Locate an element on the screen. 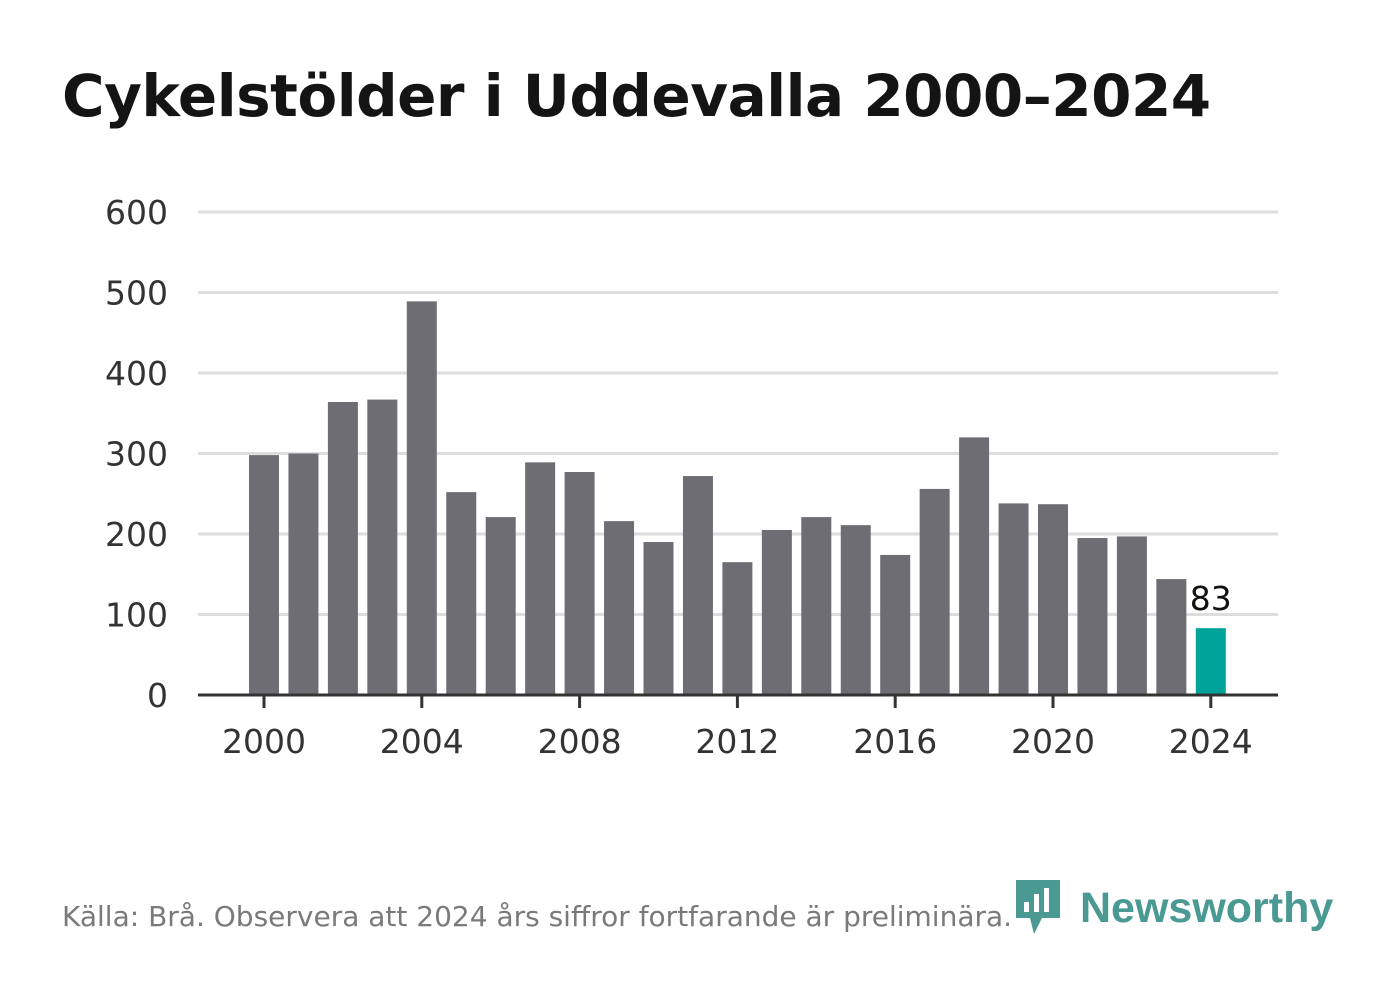 Image resolution: width=1382 pixels, height=999 pixels. x-tick-label: 2016 is located at coordinates (895, 741).